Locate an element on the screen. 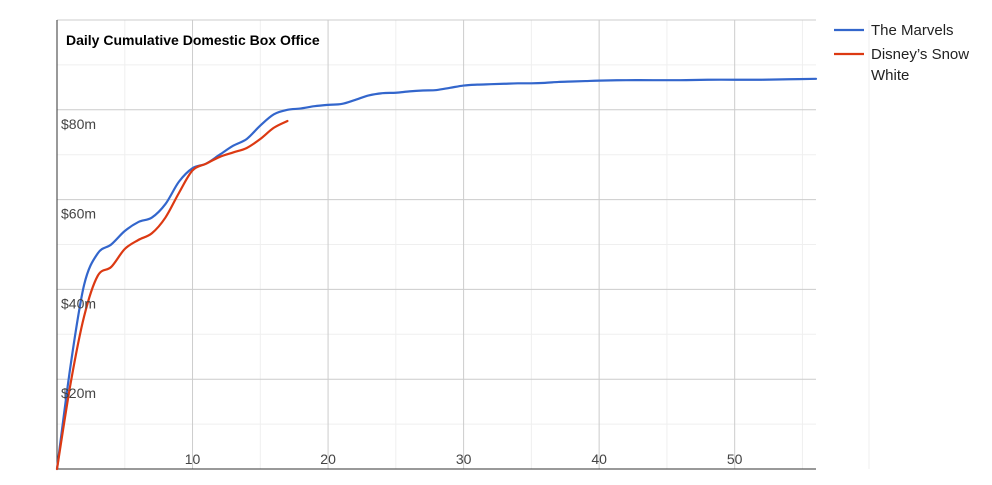 This screenshot has height=485, width=992. legend-label-line: Disney’s Snow is located at coordinates (920, 54).